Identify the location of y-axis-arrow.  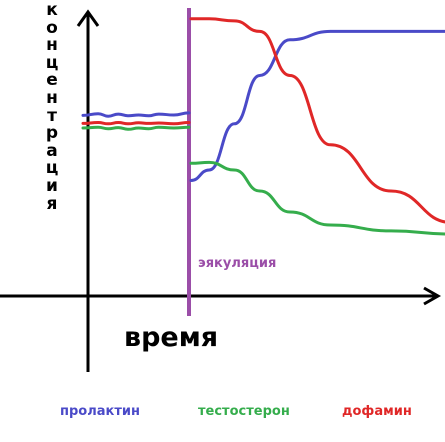
(88, 18).